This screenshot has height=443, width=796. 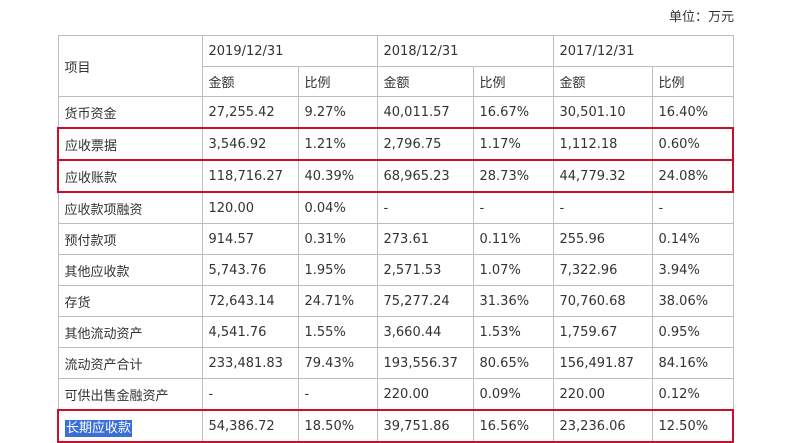 What do you see at coordinates (337, 239) in the screenshot?
I see `cell-ratio: 0.31%` at bounding box center [337, 239].